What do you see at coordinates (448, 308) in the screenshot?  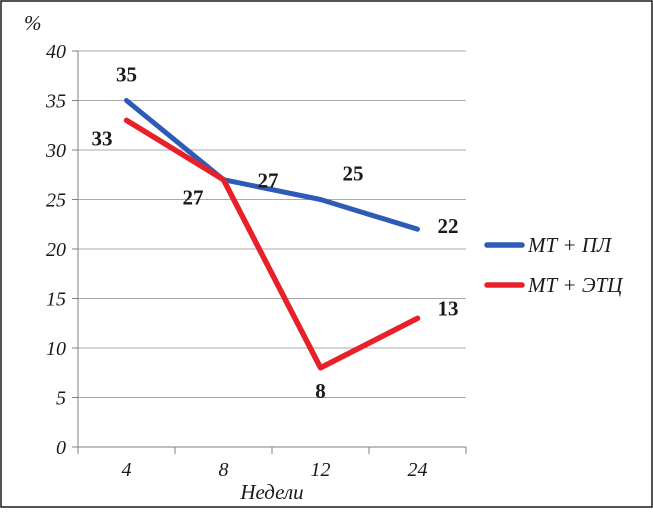 I see `data-label-s2-24: 13` at bounding box center [448, 308].